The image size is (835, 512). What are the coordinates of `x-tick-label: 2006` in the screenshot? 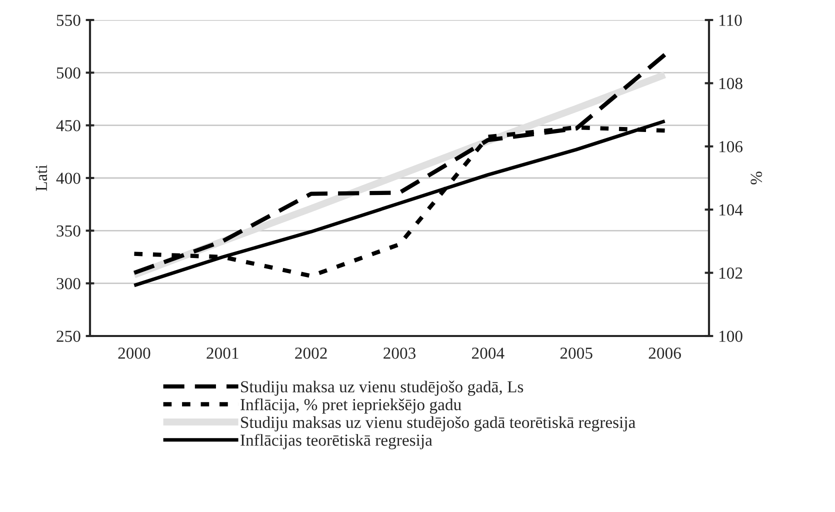 It's located at (664, 353).